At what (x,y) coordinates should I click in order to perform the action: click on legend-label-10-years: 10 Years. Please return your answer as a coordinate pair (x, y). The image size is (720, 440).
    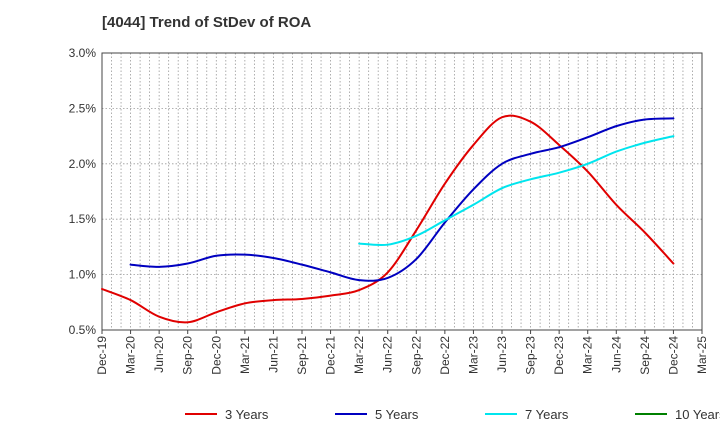
    Looking at the image, I should click on (697, 414).